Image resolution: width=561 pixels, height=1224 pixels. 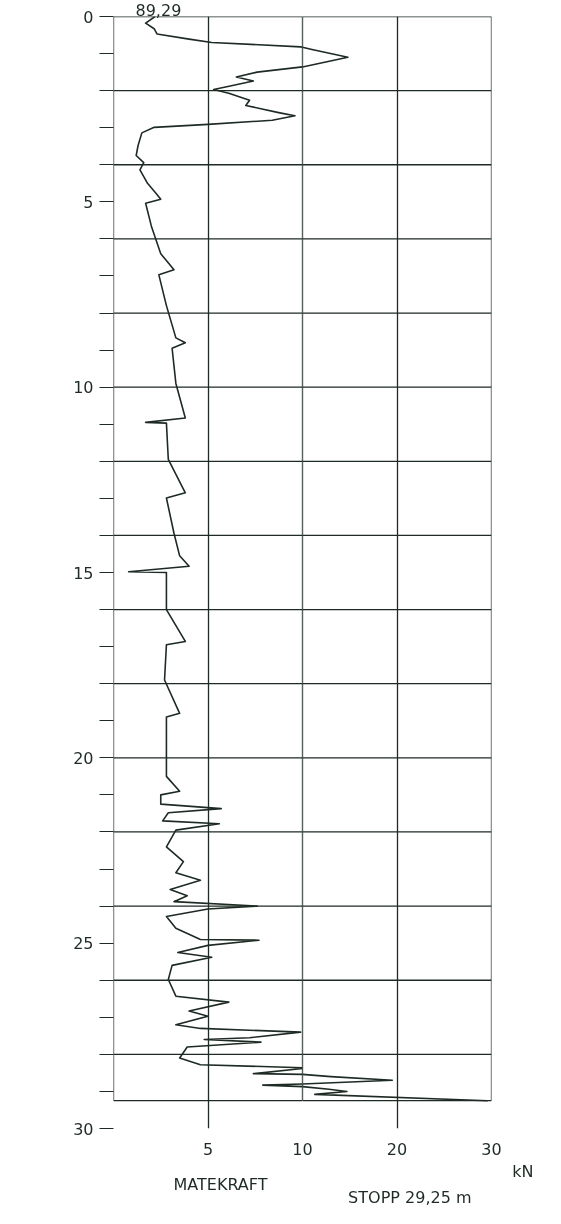 I want to click on y-tick-label: 5, so click(x=88, y=202).